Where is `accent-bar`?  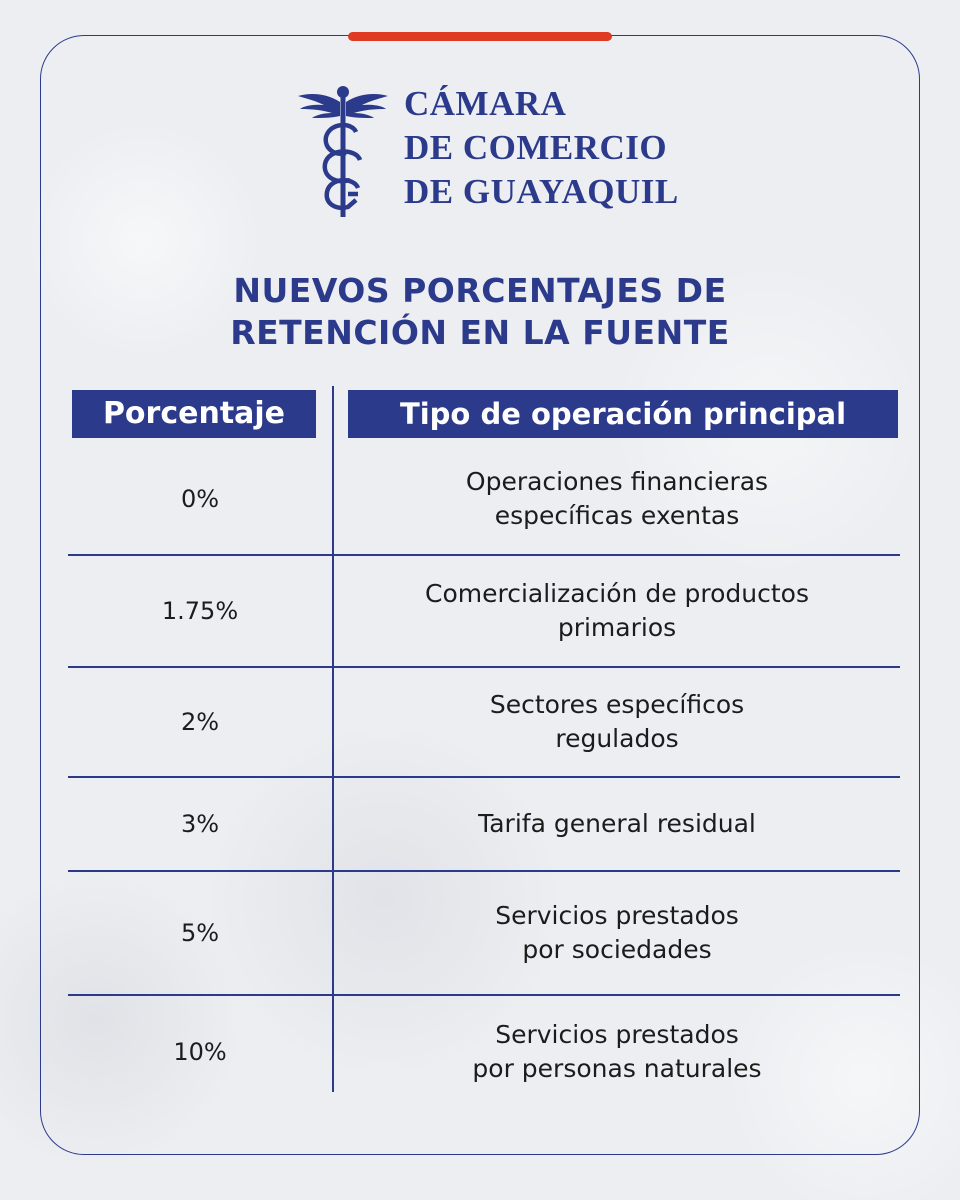
accent-bar is located at coordinates (480, 36).